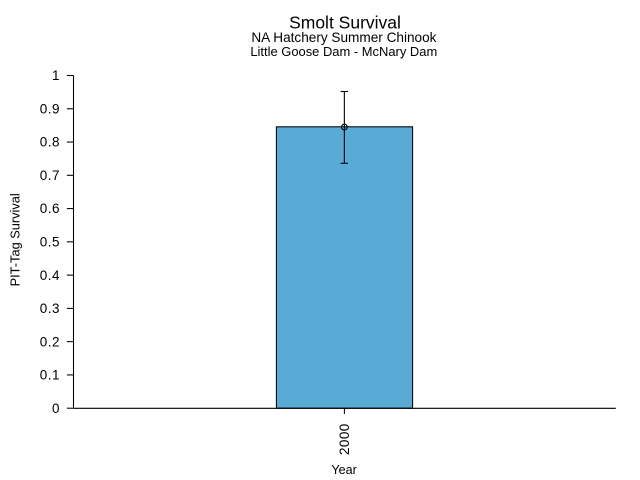 Image resolution: width=640 pixels, height=480 pixels. I want to click on svg-text: 0.4, so click(50, 275).